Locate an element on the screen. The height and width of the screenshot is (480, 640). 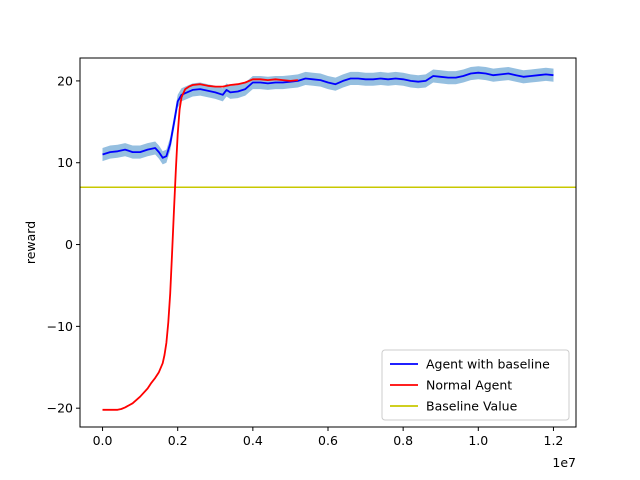
x-axis: 0.0 0.2 0.4 0.6 0.8 1.0 1.2 is located at coordinates (328, 437).